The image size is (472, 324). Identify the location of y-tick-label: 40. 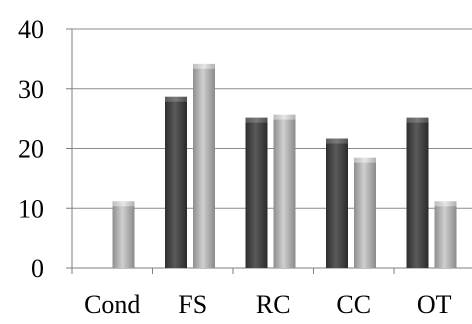
(31, 29).